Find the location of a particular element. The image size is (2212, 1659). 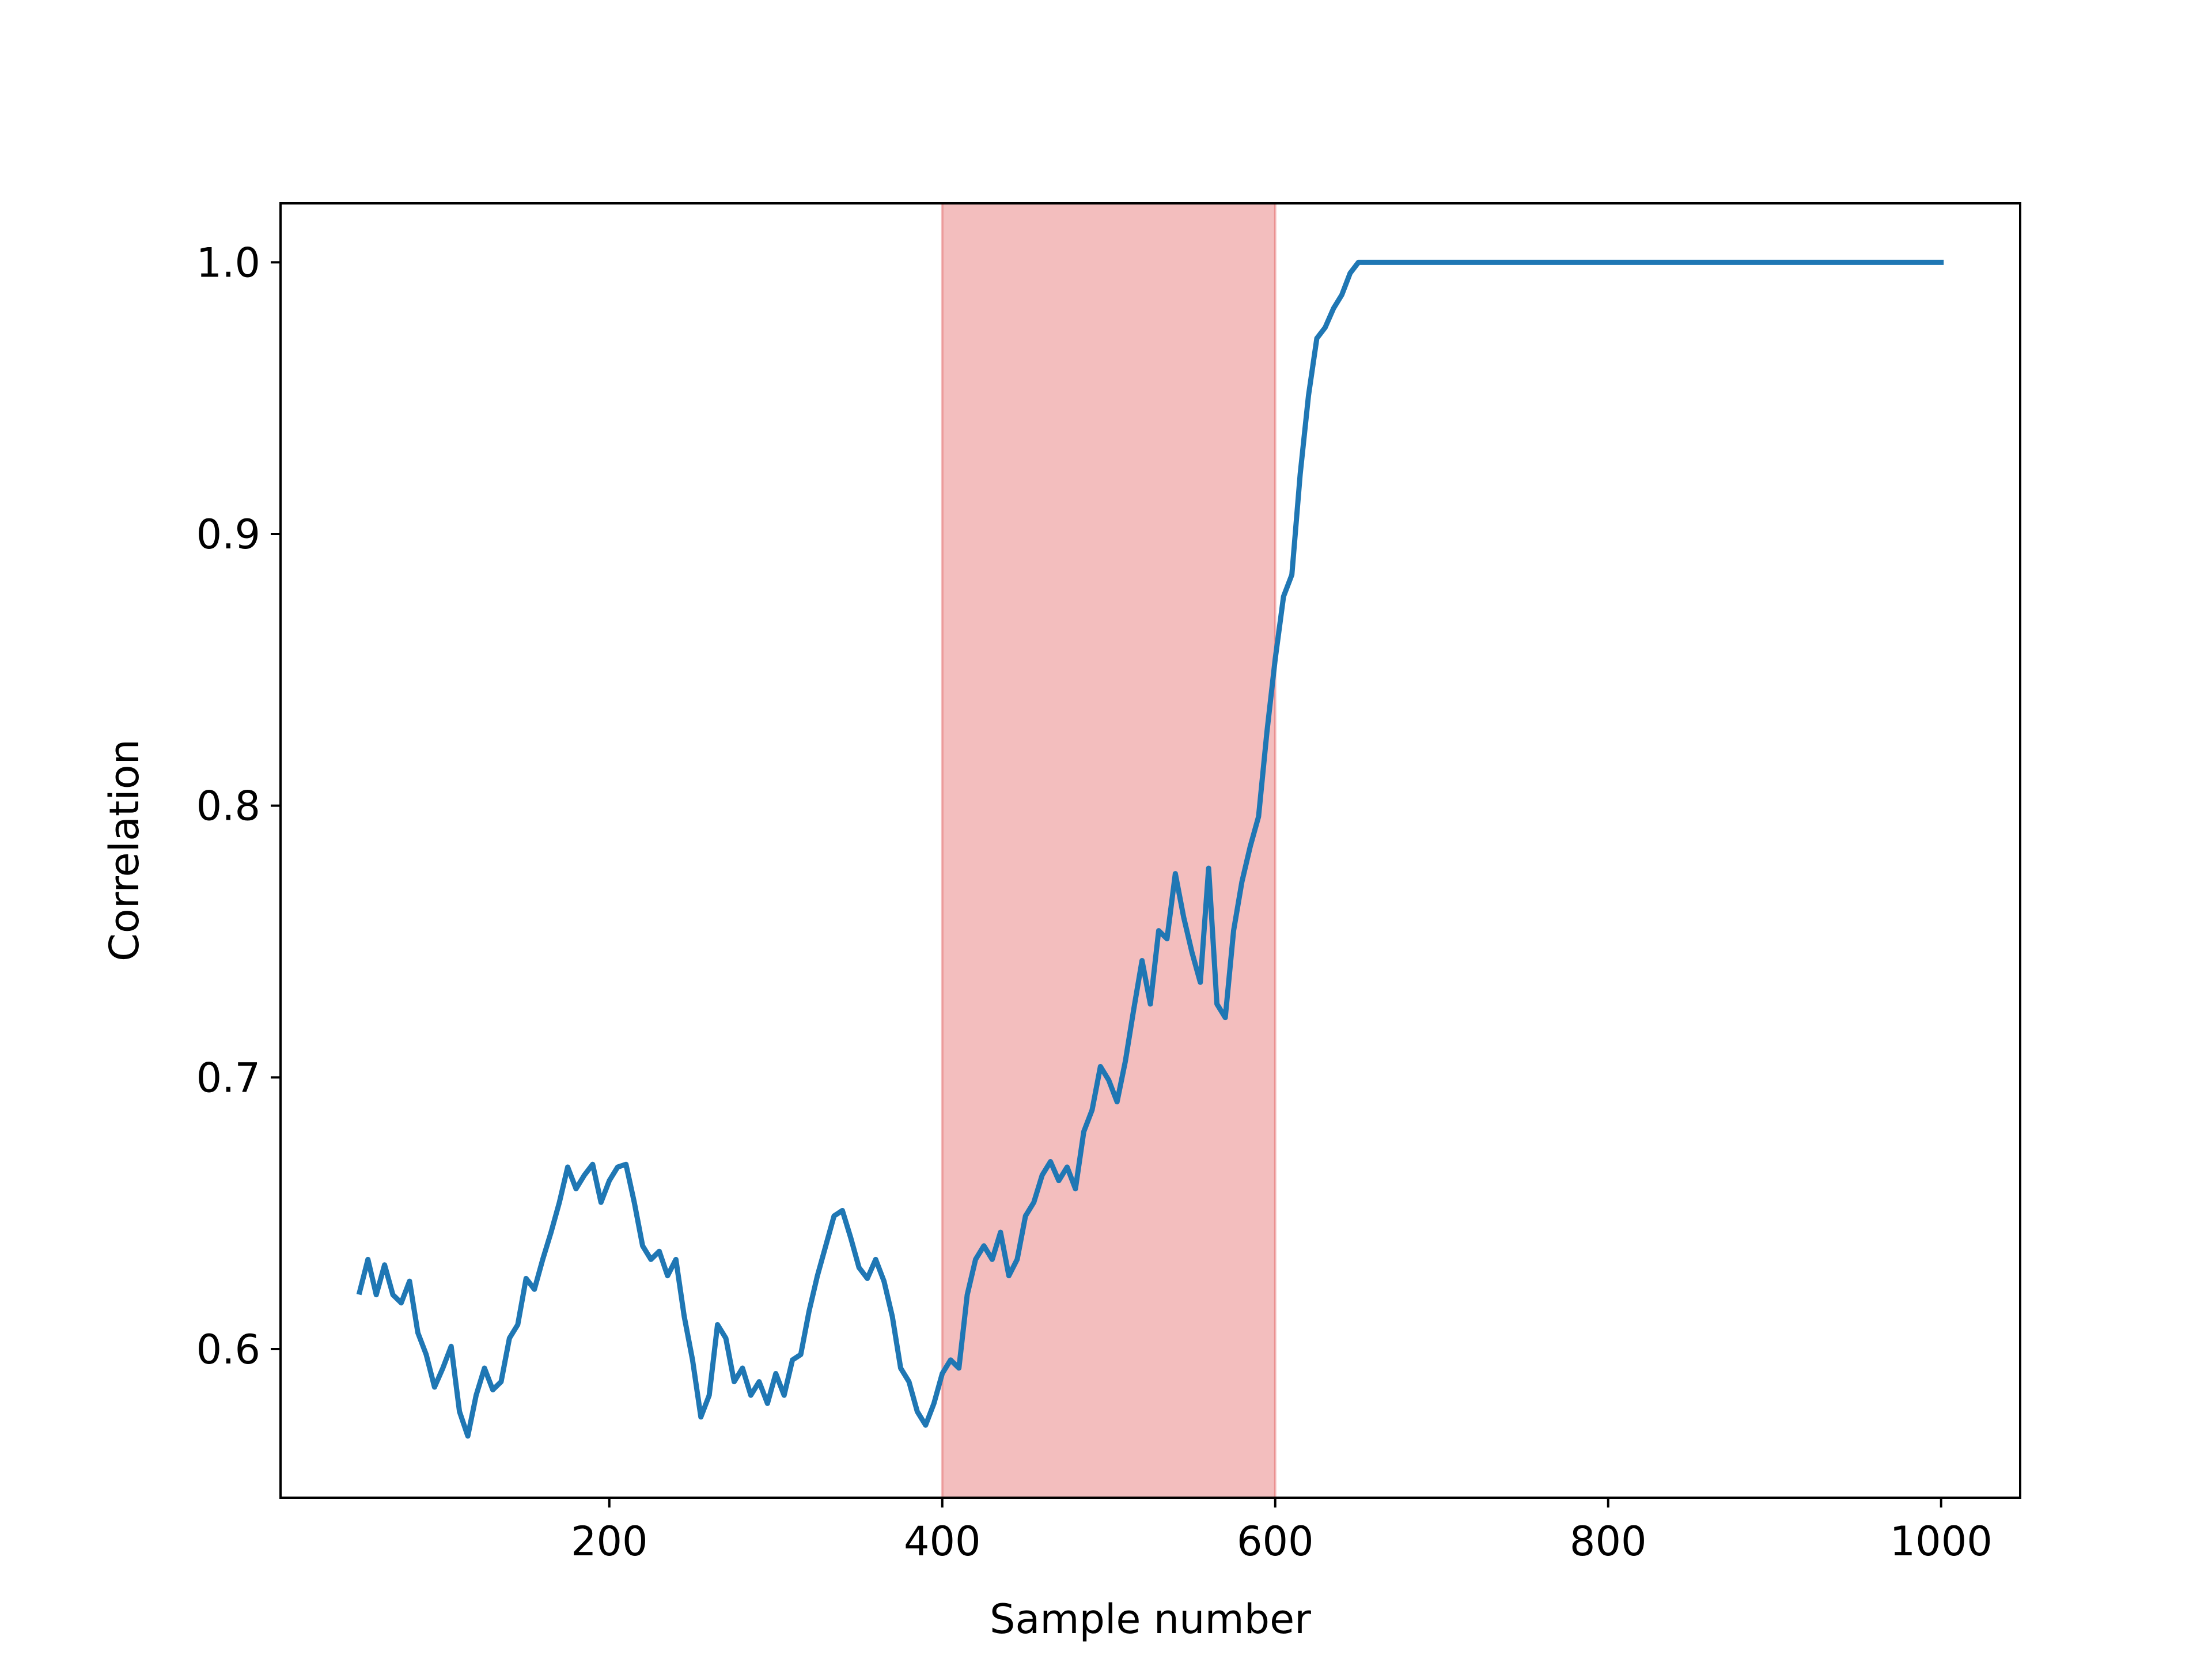

y-tick-label: 0.8 is located at coordinates (228, 806).